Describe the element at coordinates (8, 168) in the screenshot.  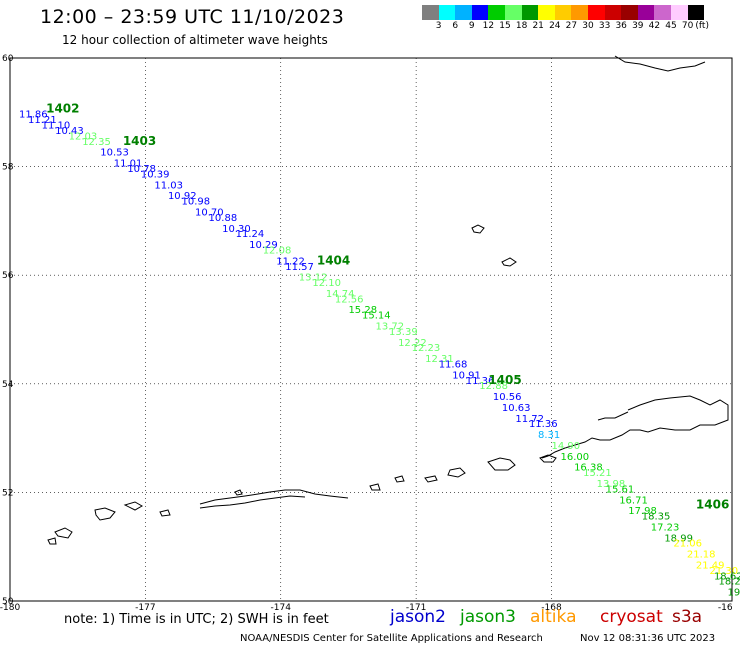
I see `latitude-label: 58` at that location.